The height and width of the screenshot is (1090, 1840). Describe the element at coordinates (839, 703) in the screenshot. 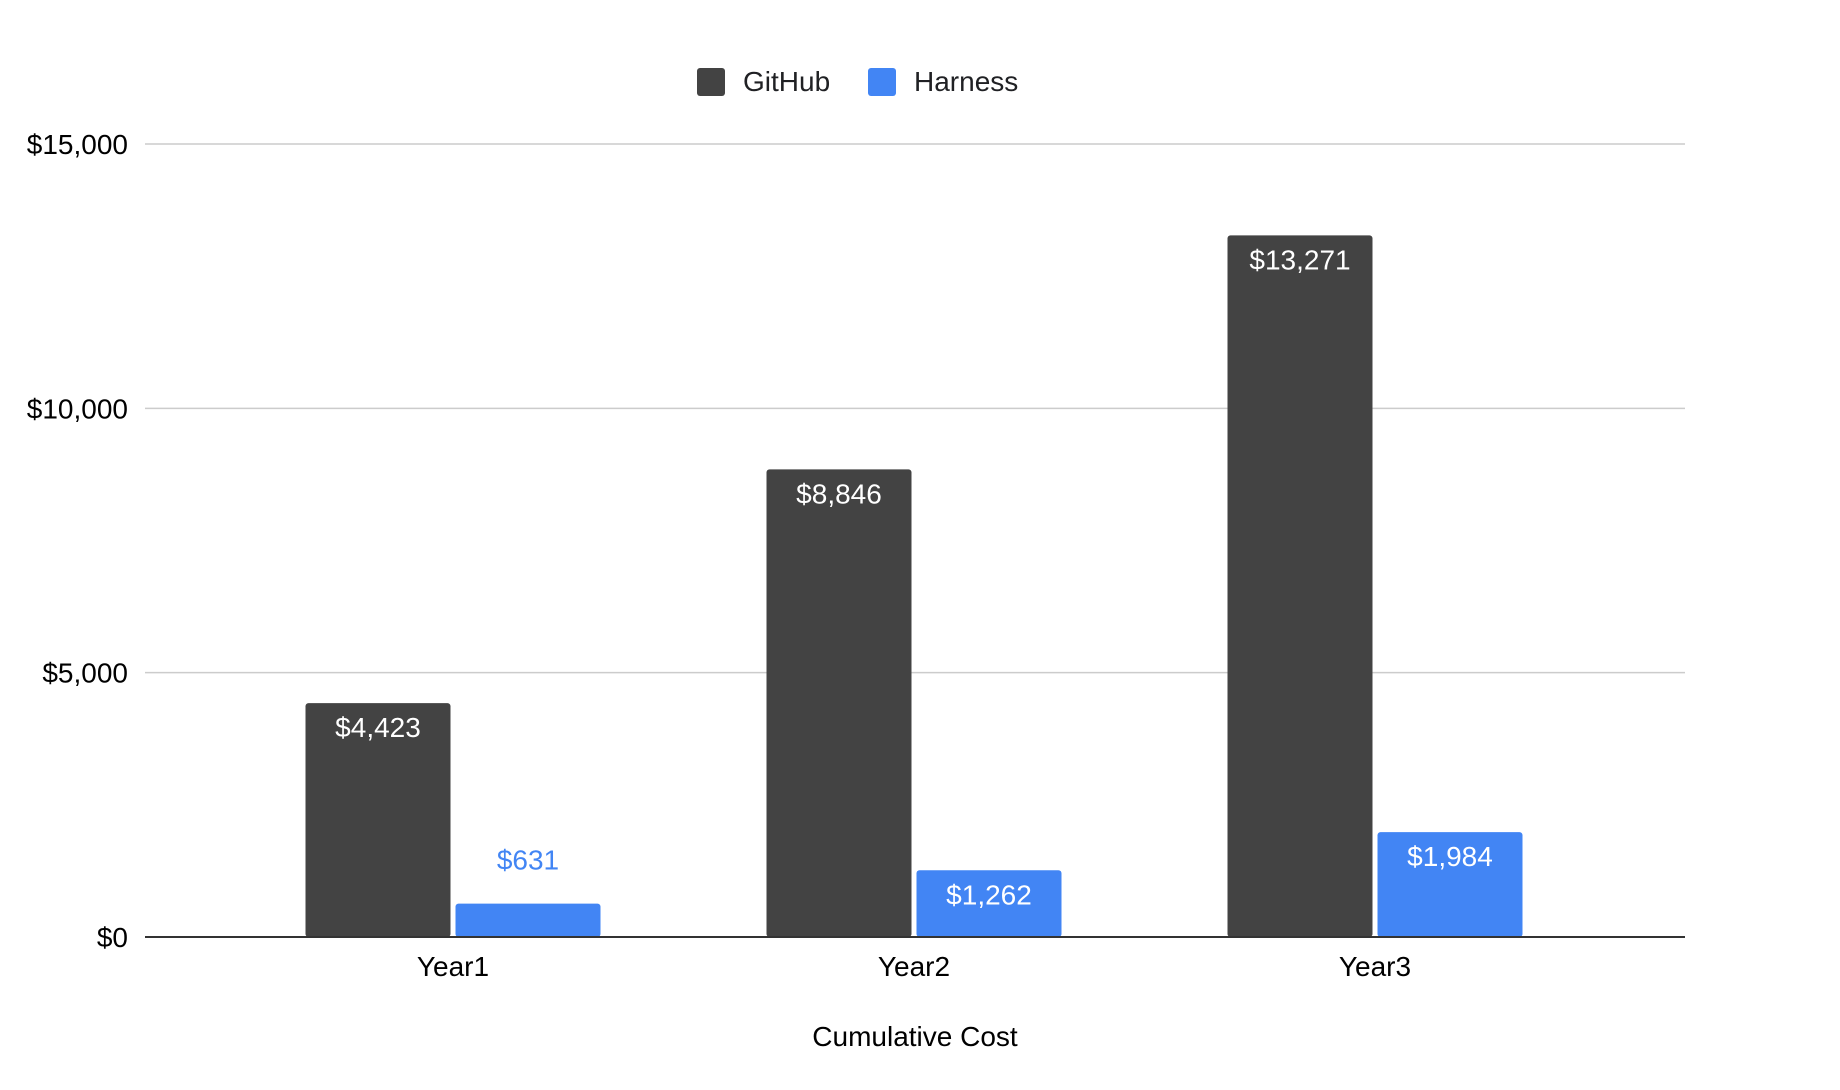

I see `bar-github-year2` at that location.